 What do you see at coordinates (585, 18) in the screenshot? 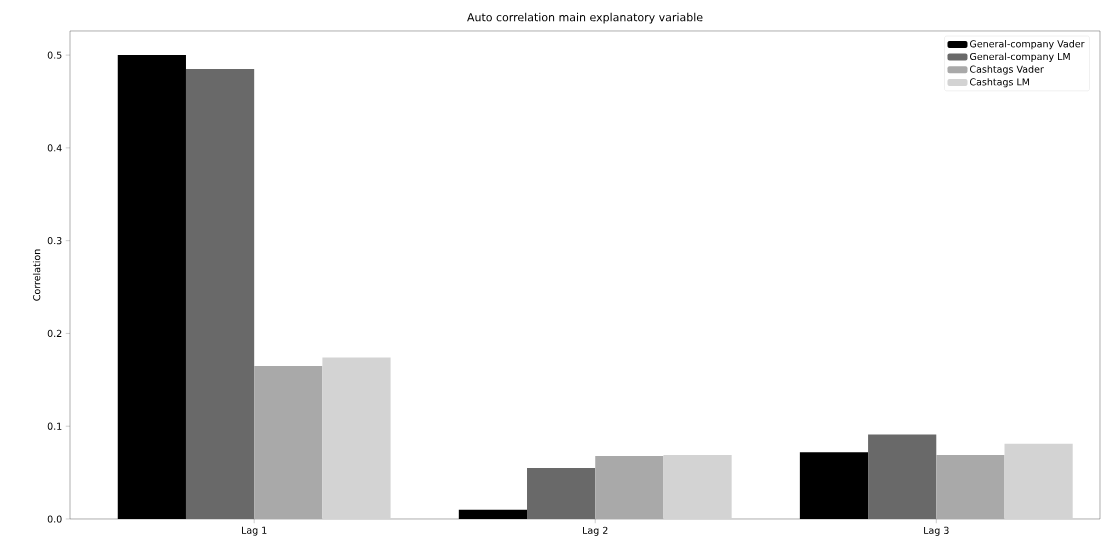
I see `chart-title: Auto correlation main explanatory variable` at bounding box center [585, 18].